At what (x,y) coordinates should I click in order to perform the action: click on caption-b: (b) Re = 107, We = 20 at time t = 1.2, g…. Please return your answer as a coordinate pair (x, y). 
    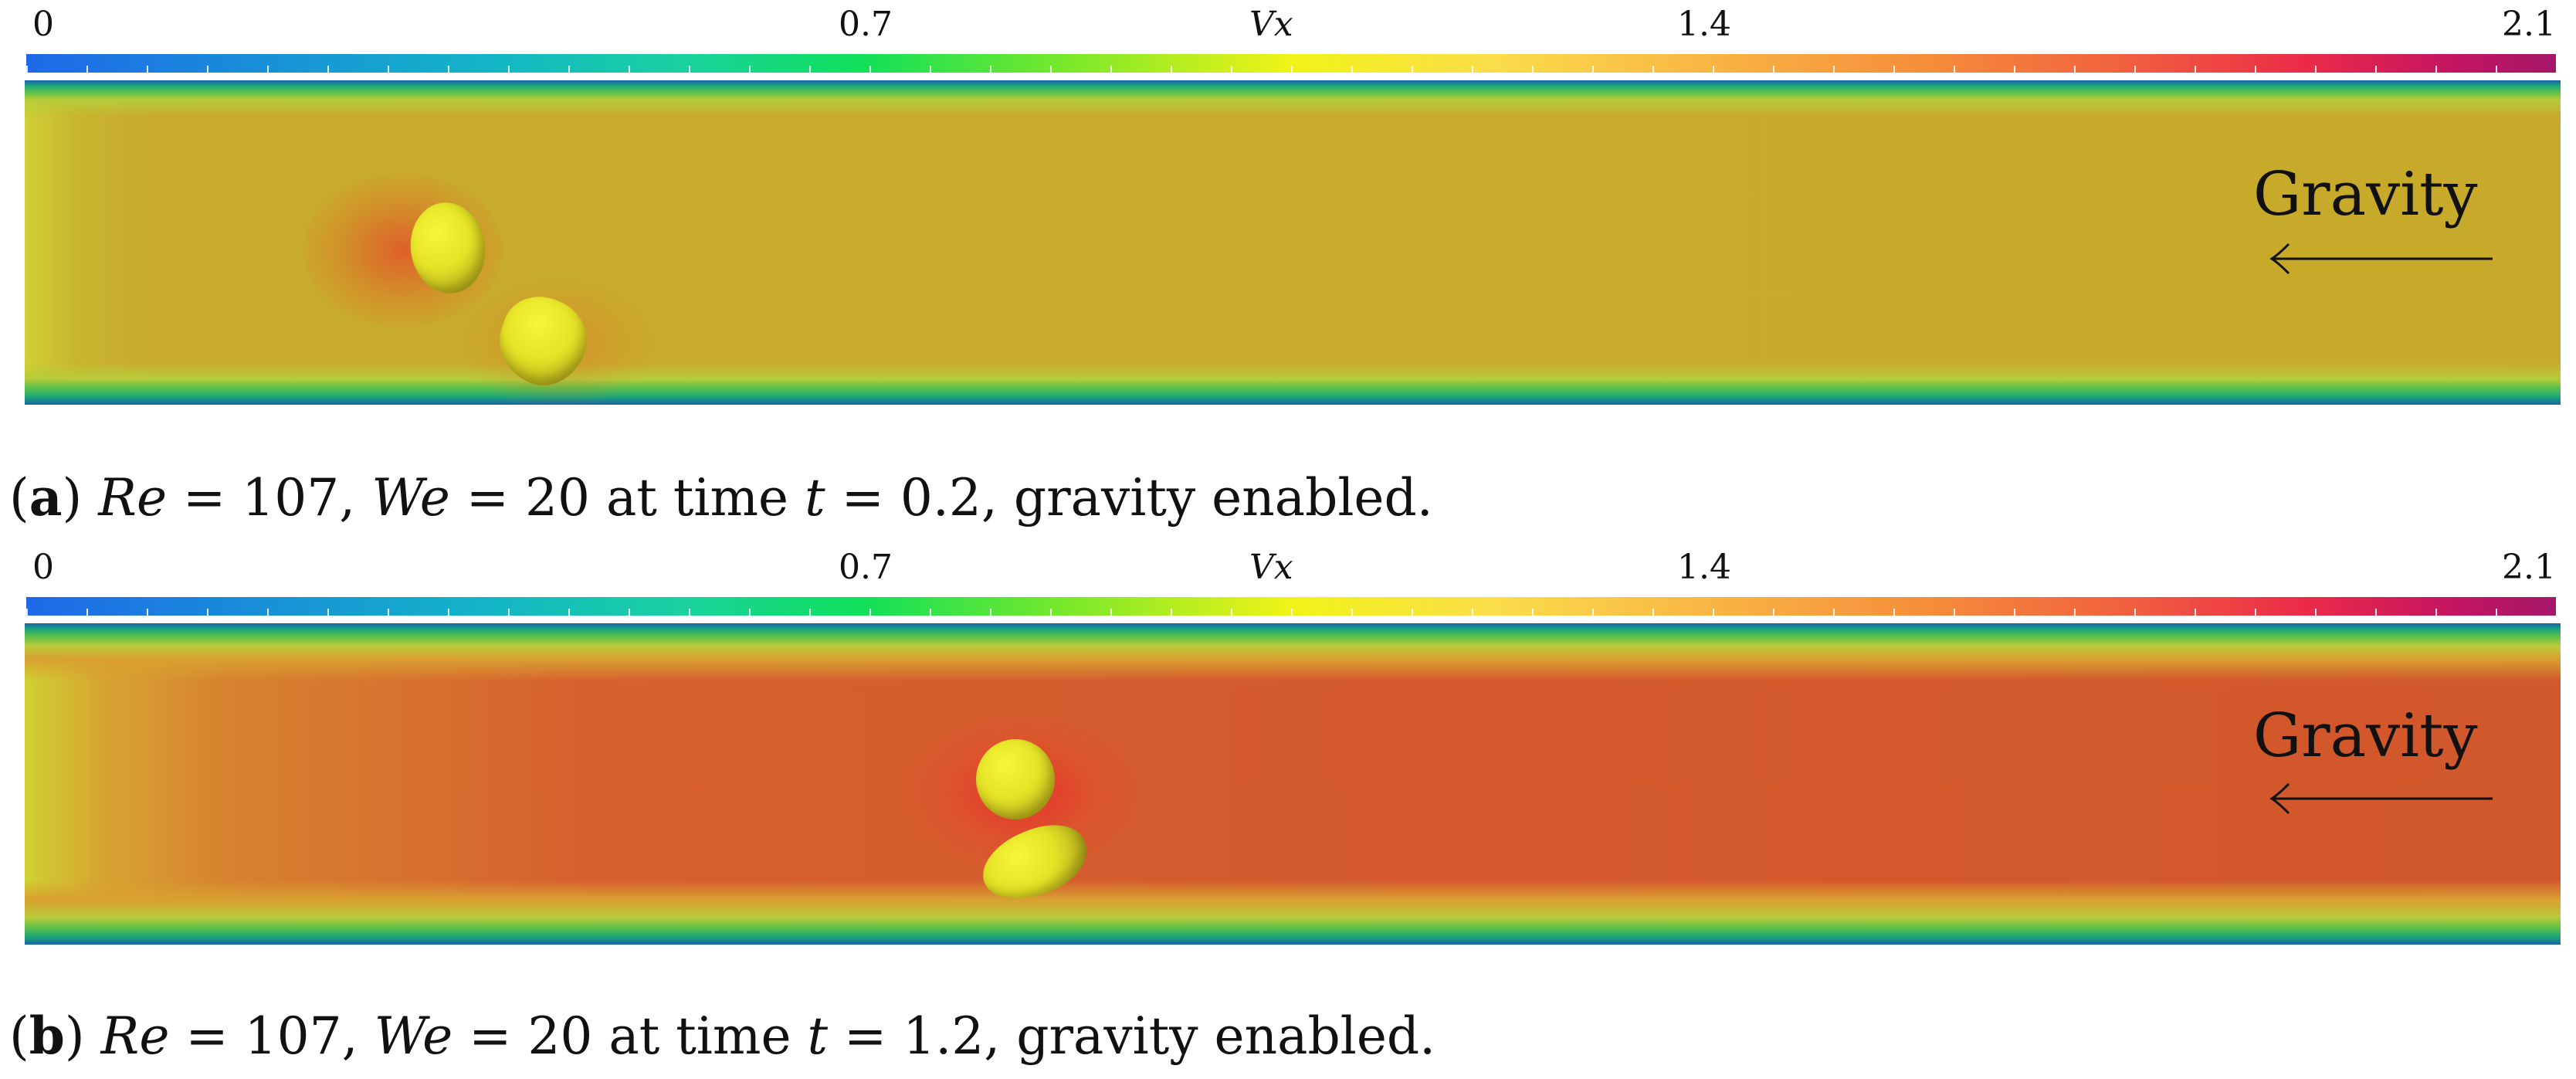
    Looking at the image, I should click on (722, 1036).